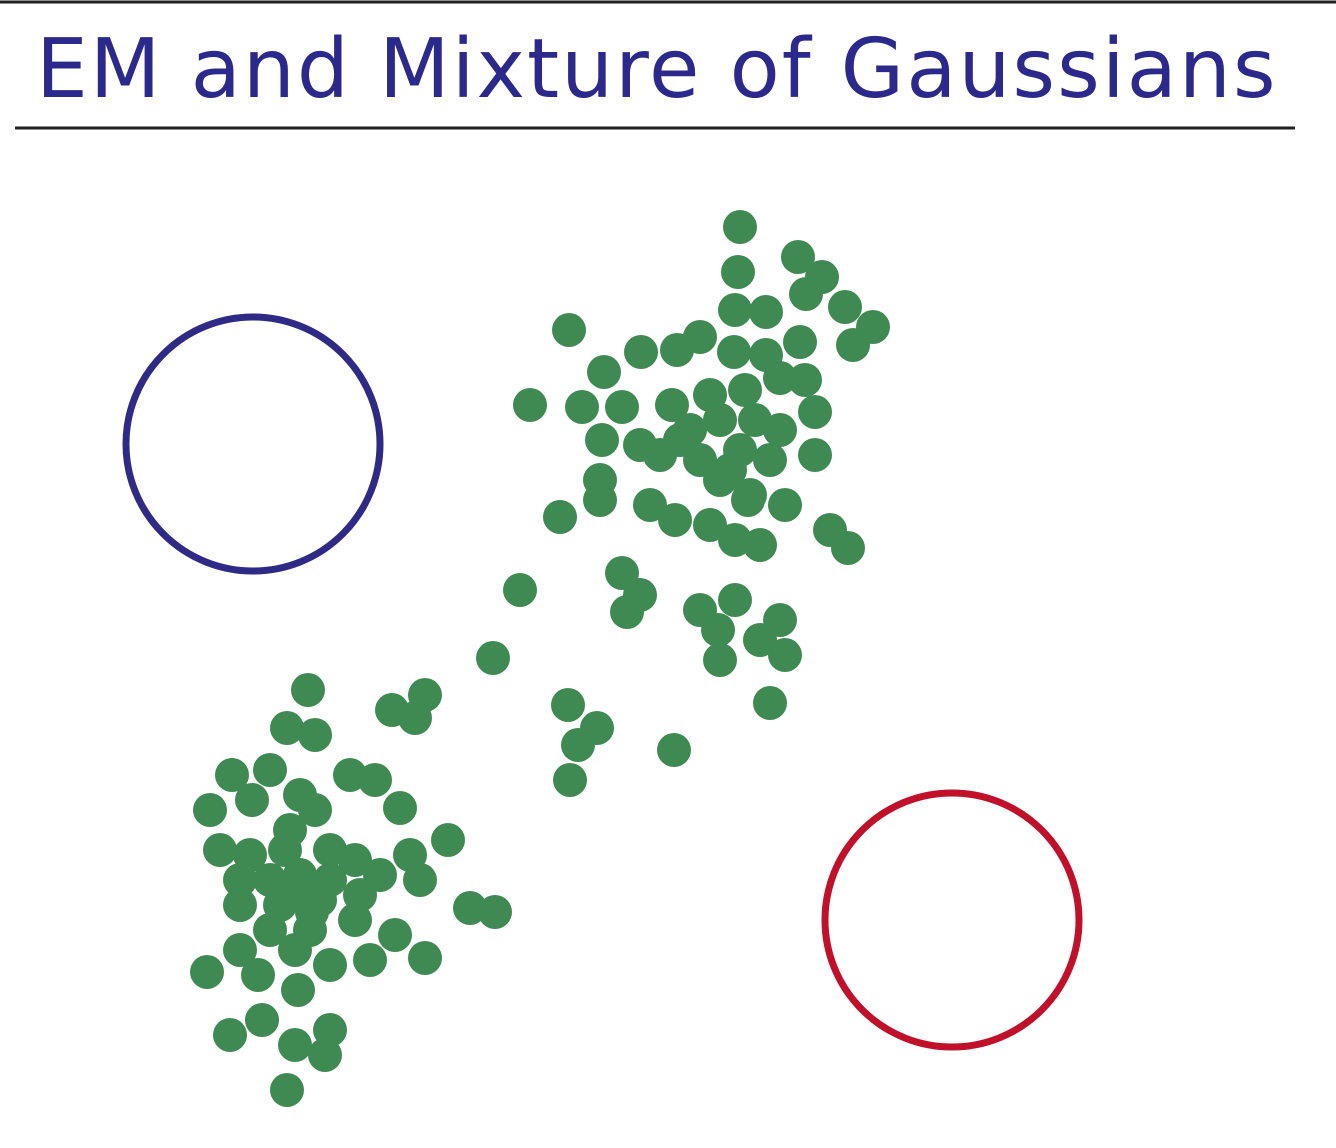 The image size is (1336, 1148). I want to click on gaussian-circle-red, so click(952, 920).